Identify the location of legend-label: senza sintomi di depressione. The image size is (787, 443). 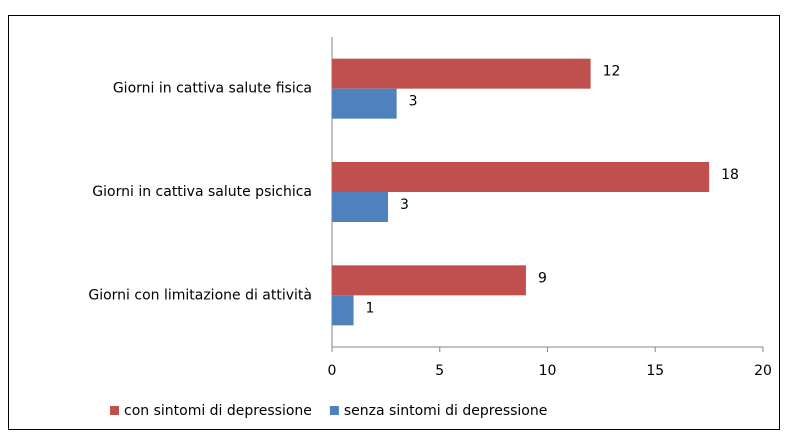
(445, 411).